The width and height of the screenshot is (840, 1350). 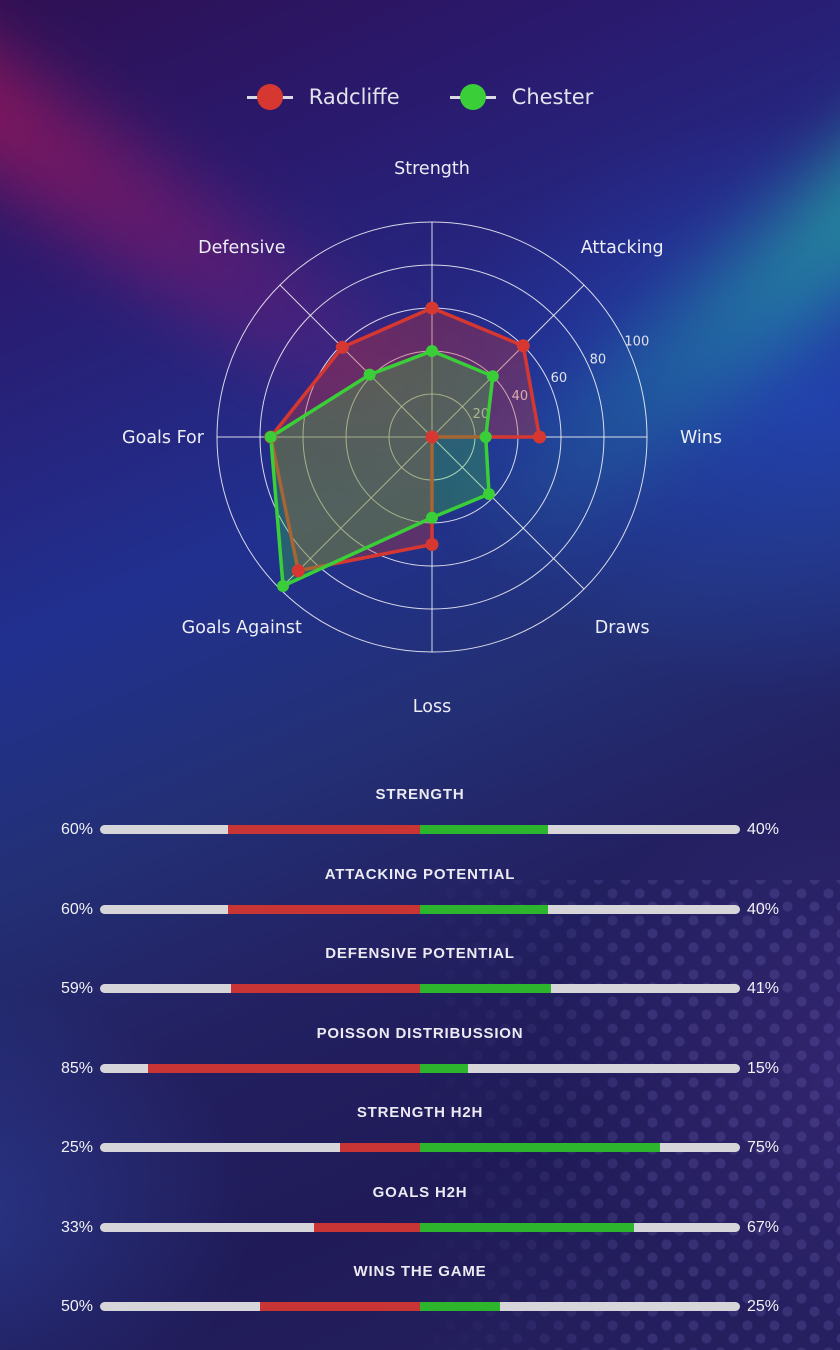 What do you see at coordinates (420, 874) in the screenshot?
I see `bar-title: ATTACKING POTENTIAL` at bounding box center [420, 874].